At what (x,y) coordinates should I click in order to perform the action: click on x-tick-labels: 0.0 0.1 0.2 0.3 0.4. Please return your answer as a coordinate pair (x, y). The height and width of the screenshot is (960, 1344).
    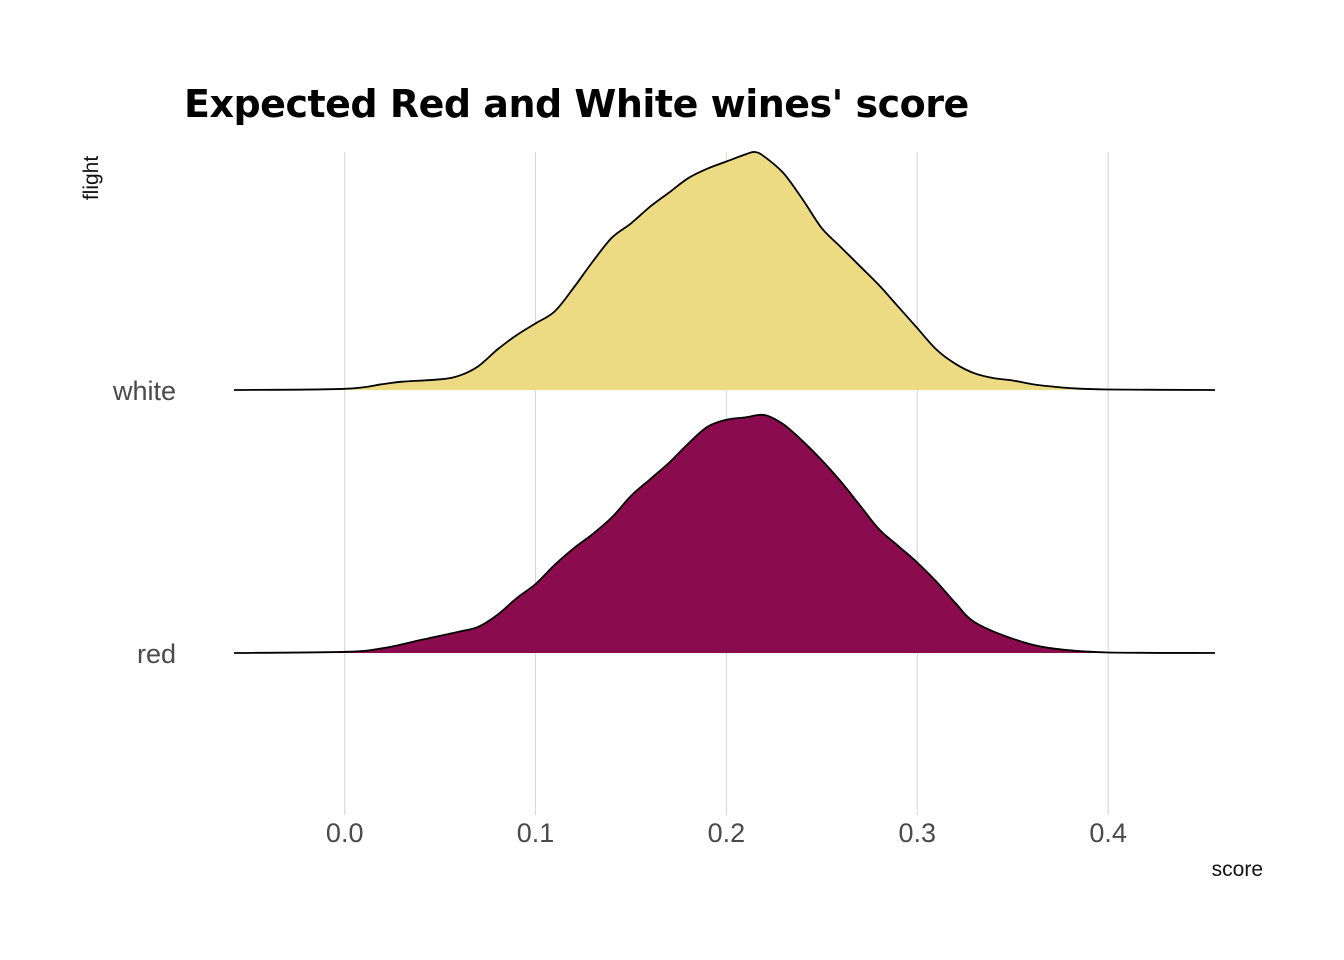
    Looking at the image, I should click on (726, 833).